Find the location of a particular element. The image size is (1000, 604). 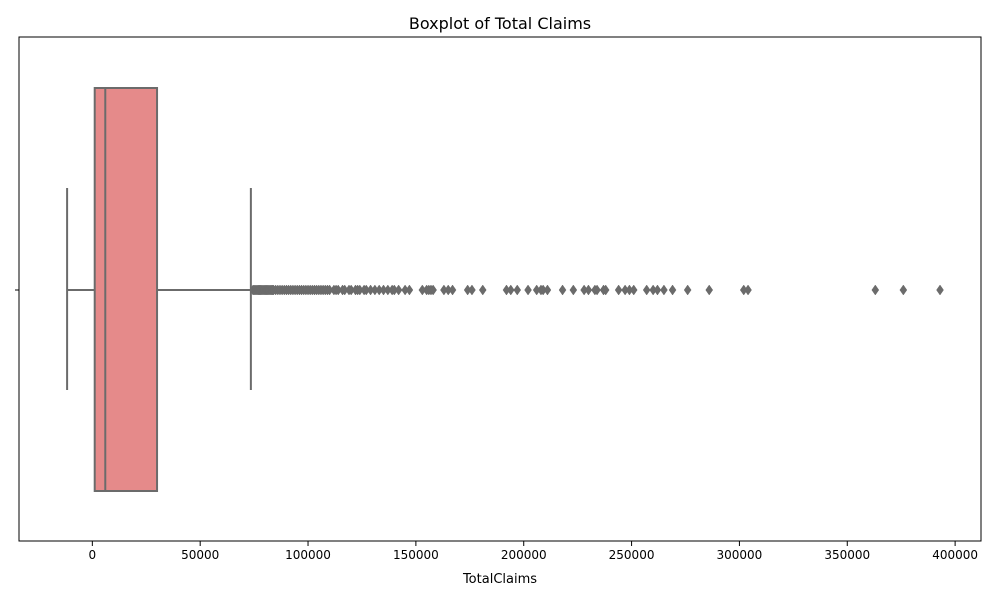

x-tick-label: 400000 is located at coordinates (955, 555).